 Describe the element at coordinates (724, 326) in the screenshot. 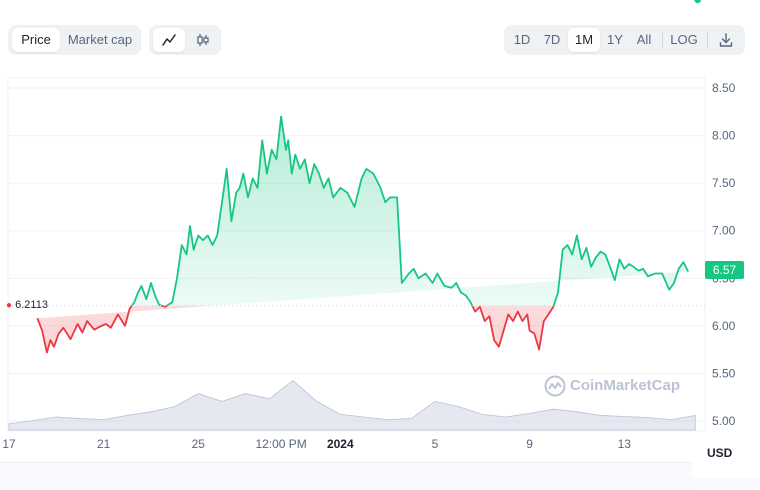

I see `y-tick-label: 6.00` at that location.